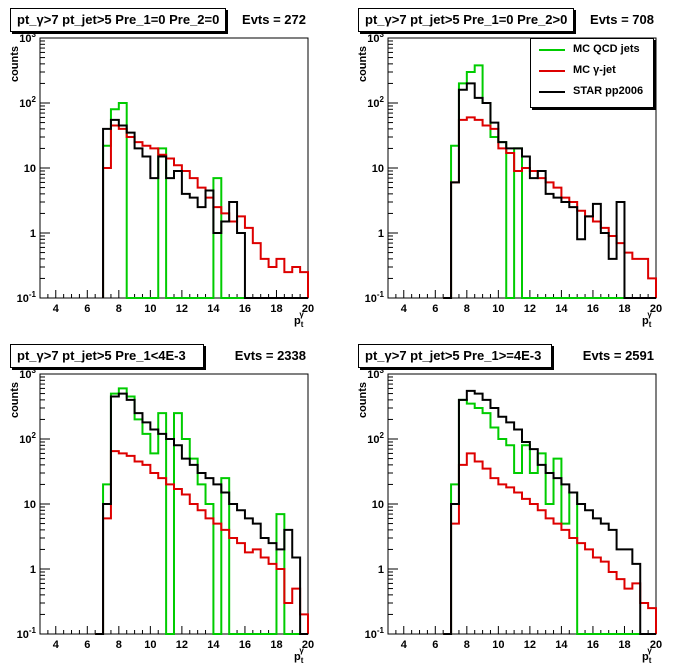 The height and width of the screenshot is (672, 696). Describe the element at coordinates (618, 355) in the screenshot. I see `event-count-4: Evts = 2591` at that location.